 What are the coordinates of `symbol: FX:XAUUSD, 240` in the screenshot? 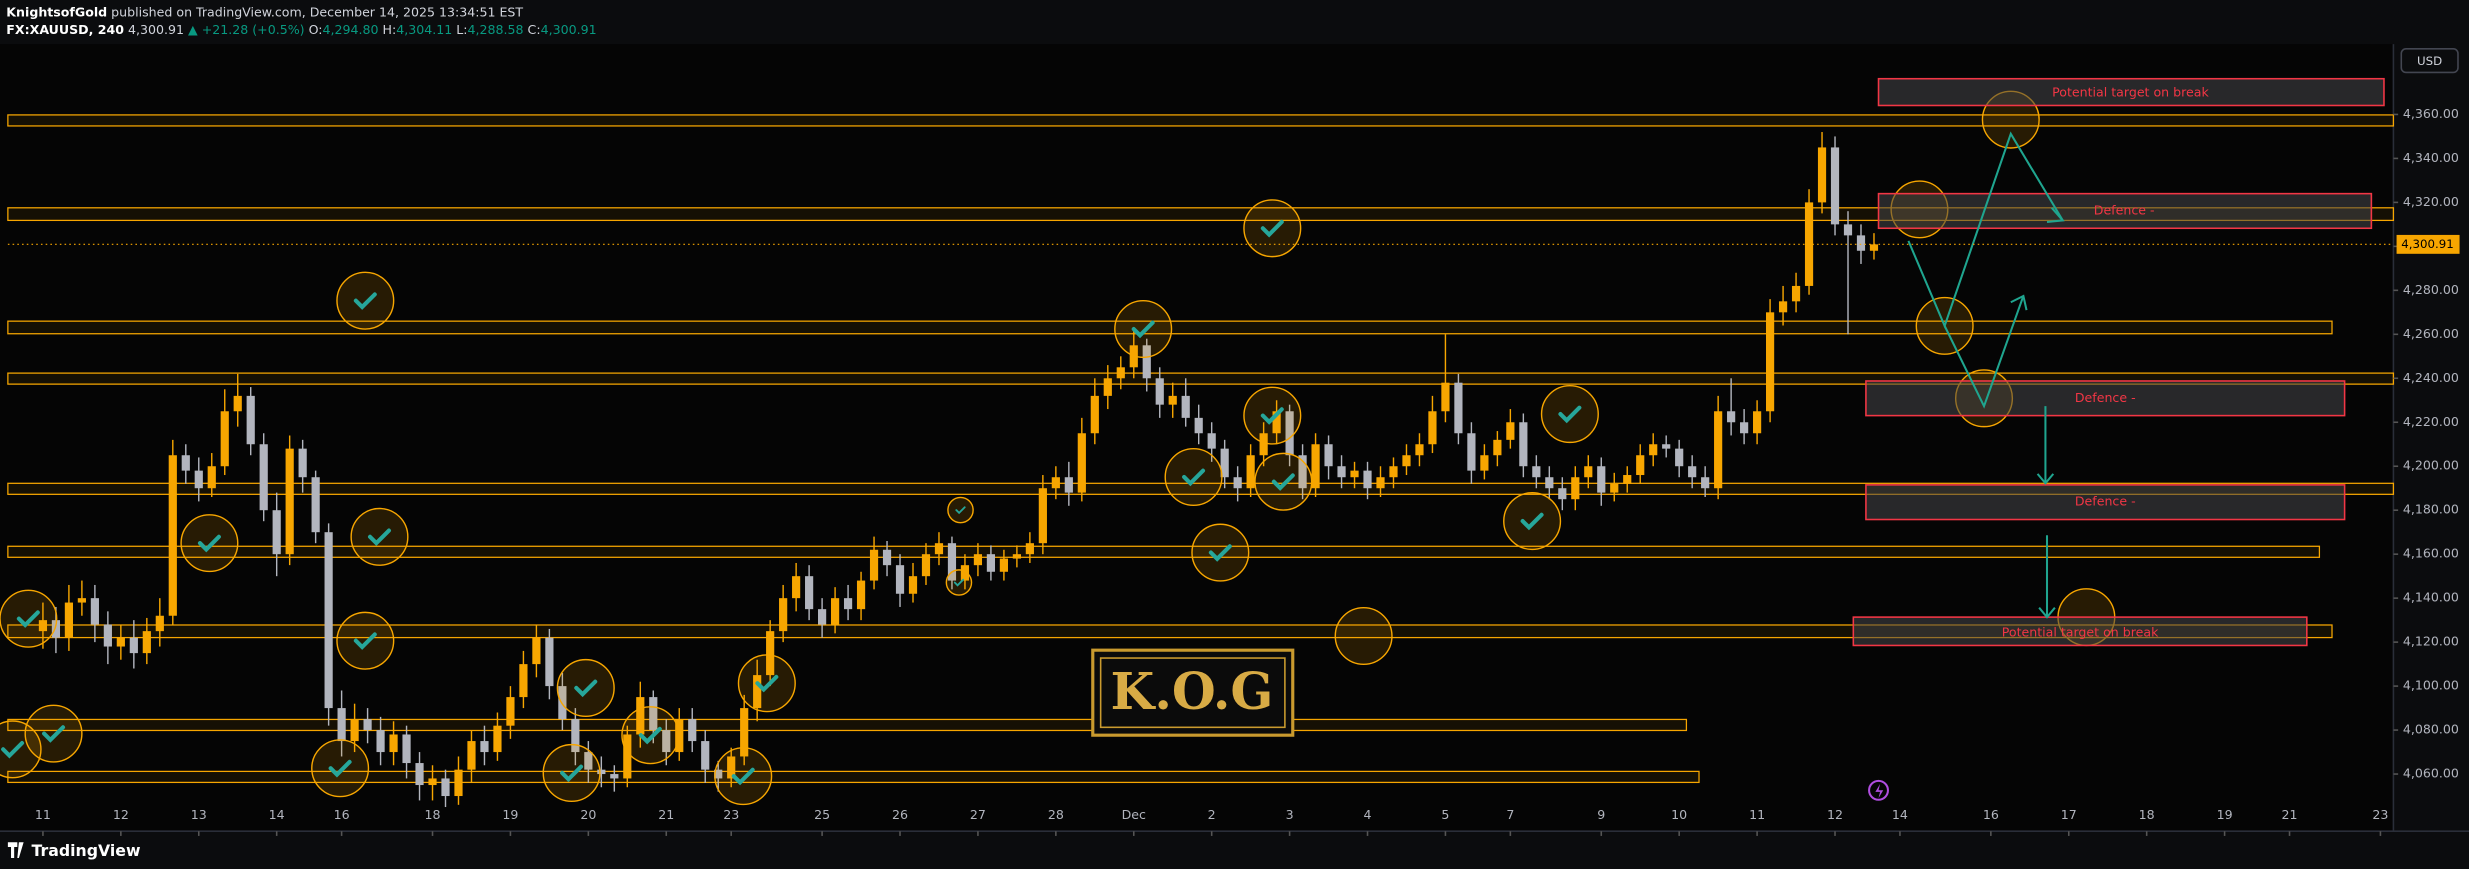 It's located at (65, 28).